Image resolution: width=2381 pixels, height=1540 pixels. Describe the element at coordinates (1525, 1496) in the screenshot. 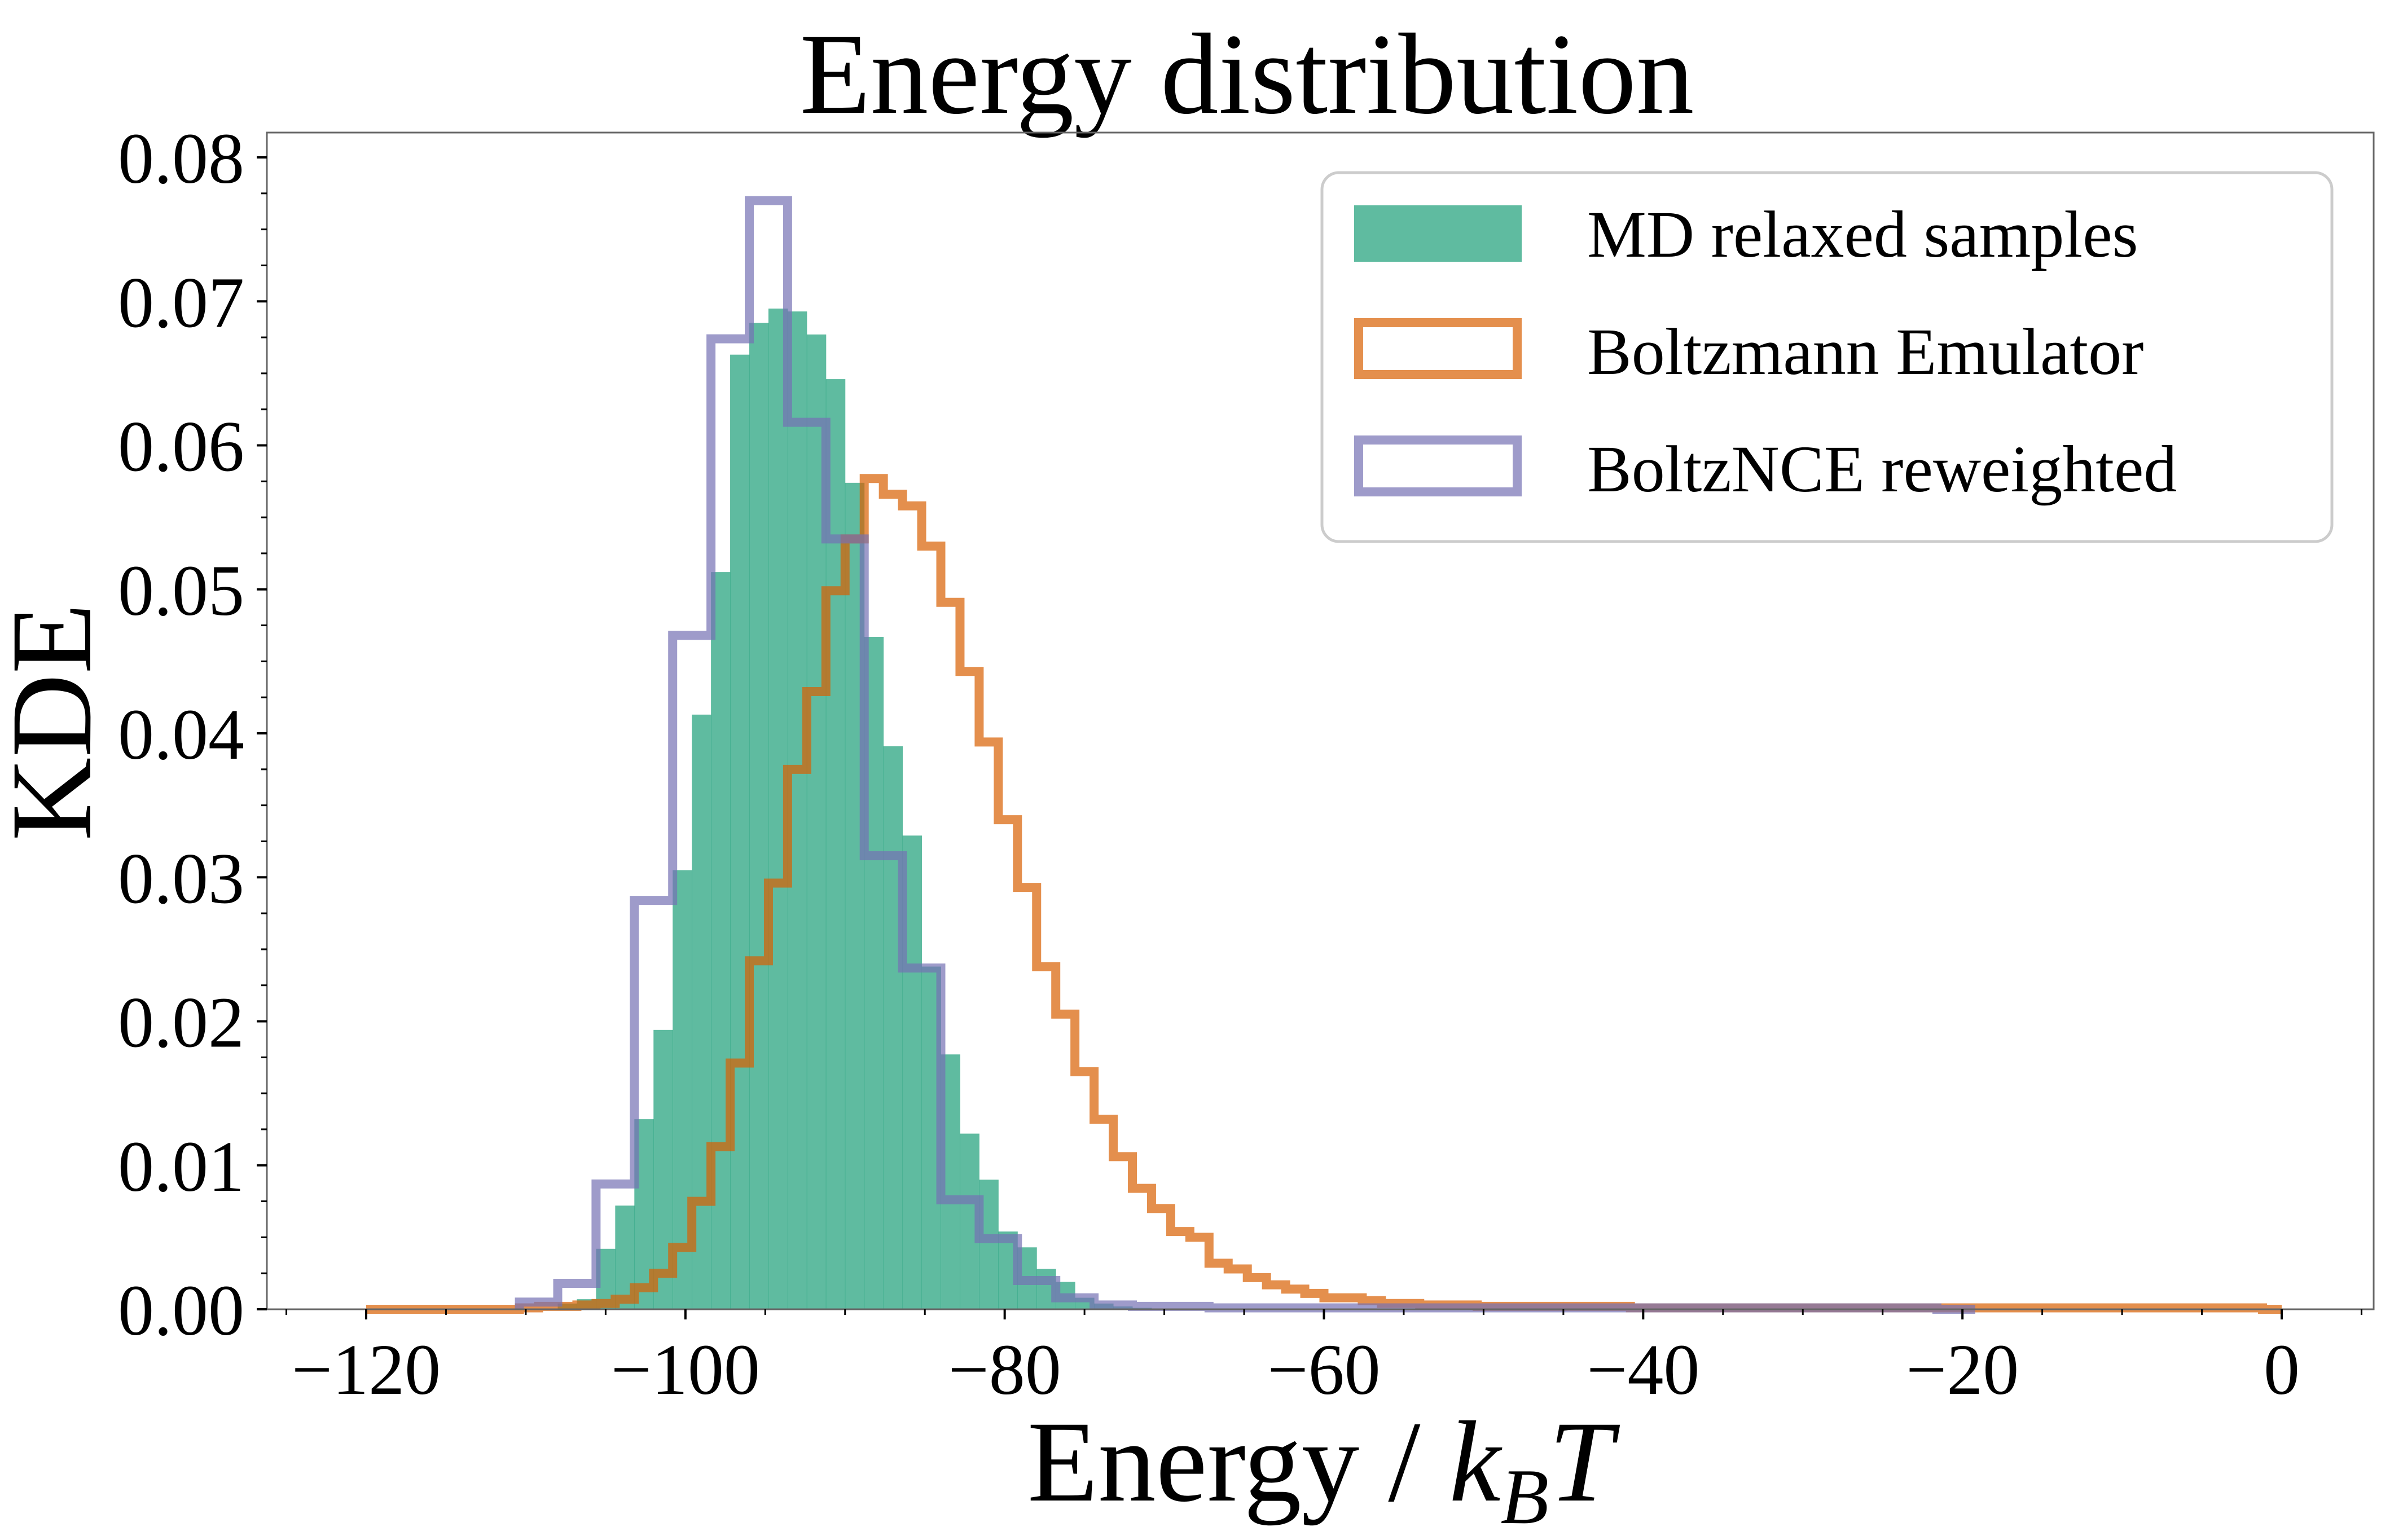

I see `x-axis-label-subscript: B` at that location.